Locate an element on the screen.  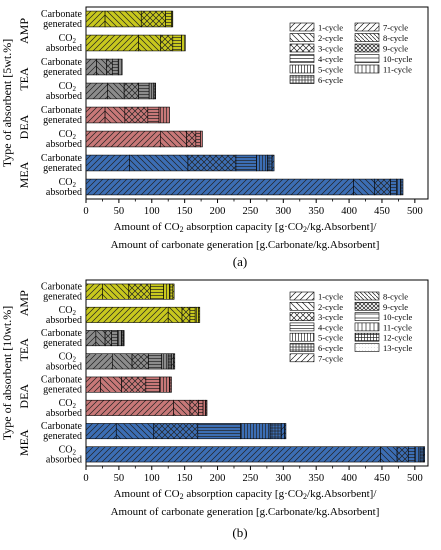
group-label: MEA is located at coordinates (24, 442).